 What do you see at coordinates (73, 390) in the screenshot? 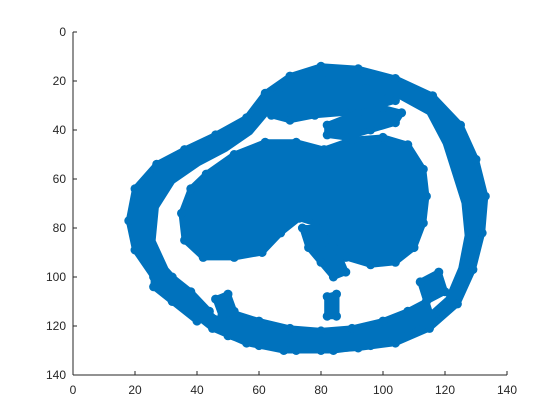
I see `x-tick-label: 0` at bounding box center [73, 390].